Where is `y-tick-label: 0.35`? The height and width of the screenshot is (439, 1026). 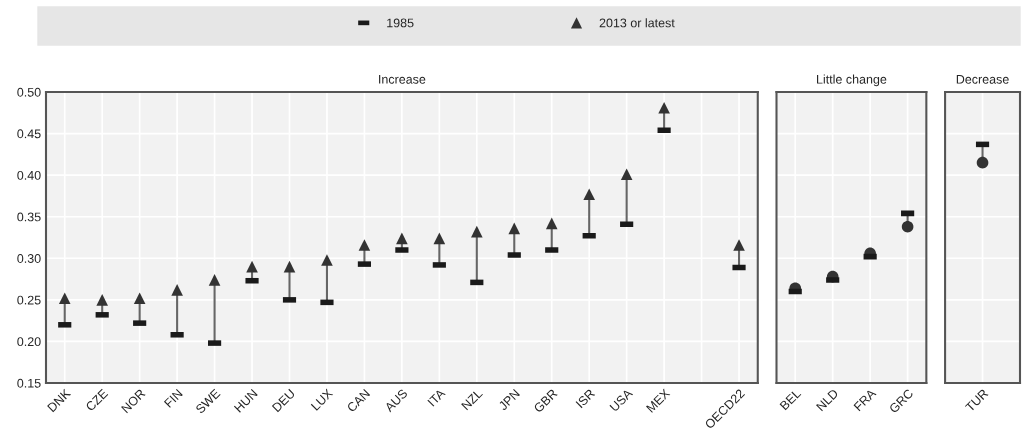
y-tick-label: 0.35 is located at coordinates (29, 217).